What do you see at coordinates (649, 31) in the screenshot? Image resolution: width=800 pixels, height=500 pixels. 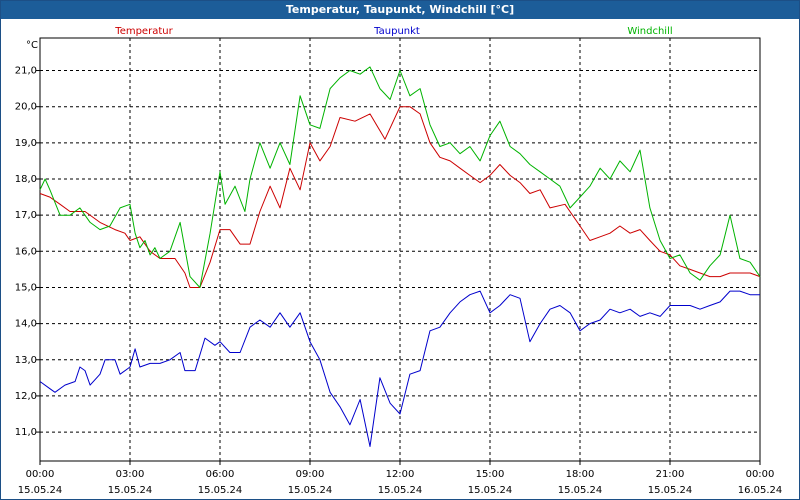 I see `legend-entry-windchill: Windchill` at bounding box center [649, 31].